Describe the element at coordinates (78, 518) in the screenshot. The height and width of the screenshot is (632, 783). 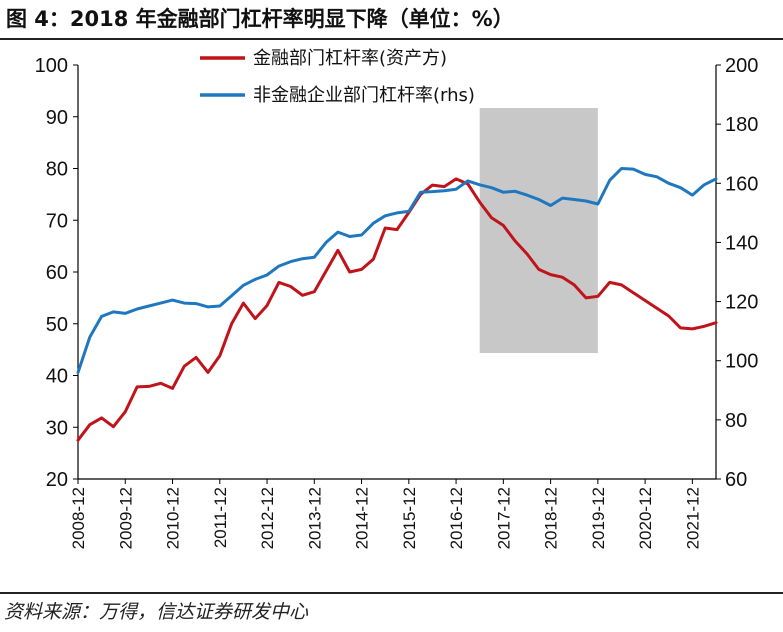
I see `x-tick-label: 2008-12` at that location.